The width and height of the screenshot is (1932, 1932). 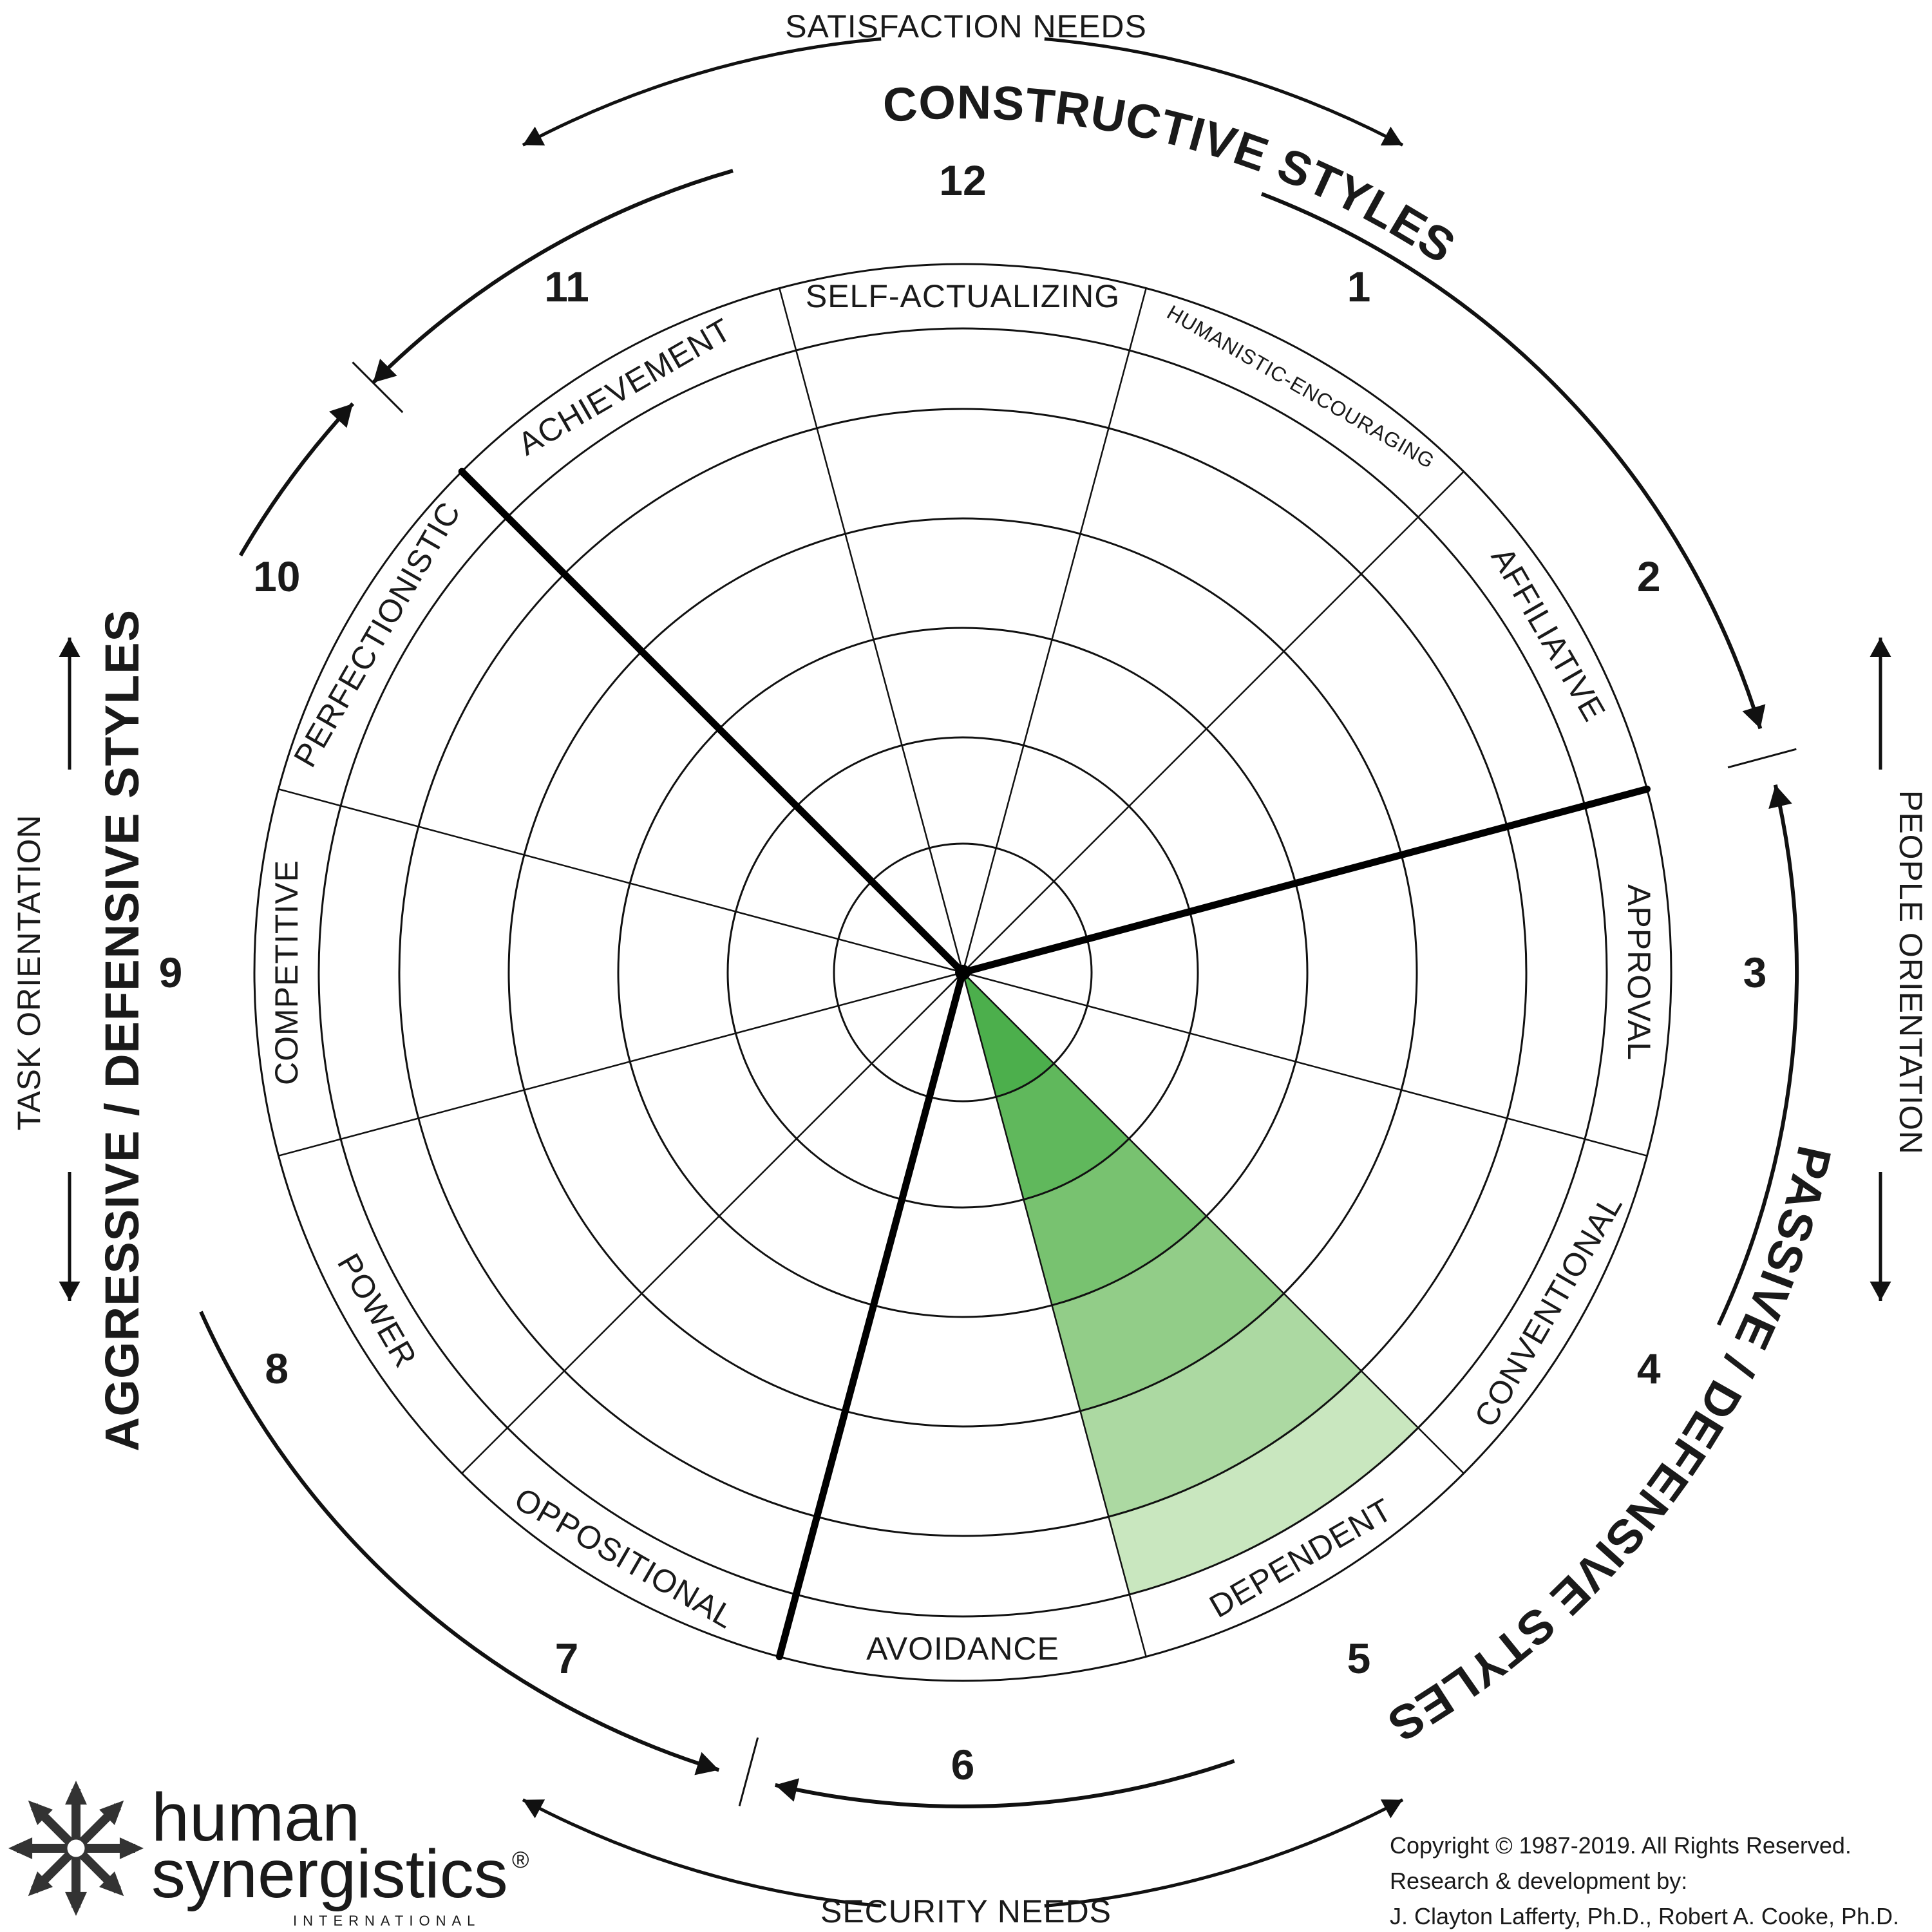 What do you see at coordinates (966, 1911) in the screenshot?
I see `need-security: SECURITY NEEDS` at bounding box center [966, 1911].